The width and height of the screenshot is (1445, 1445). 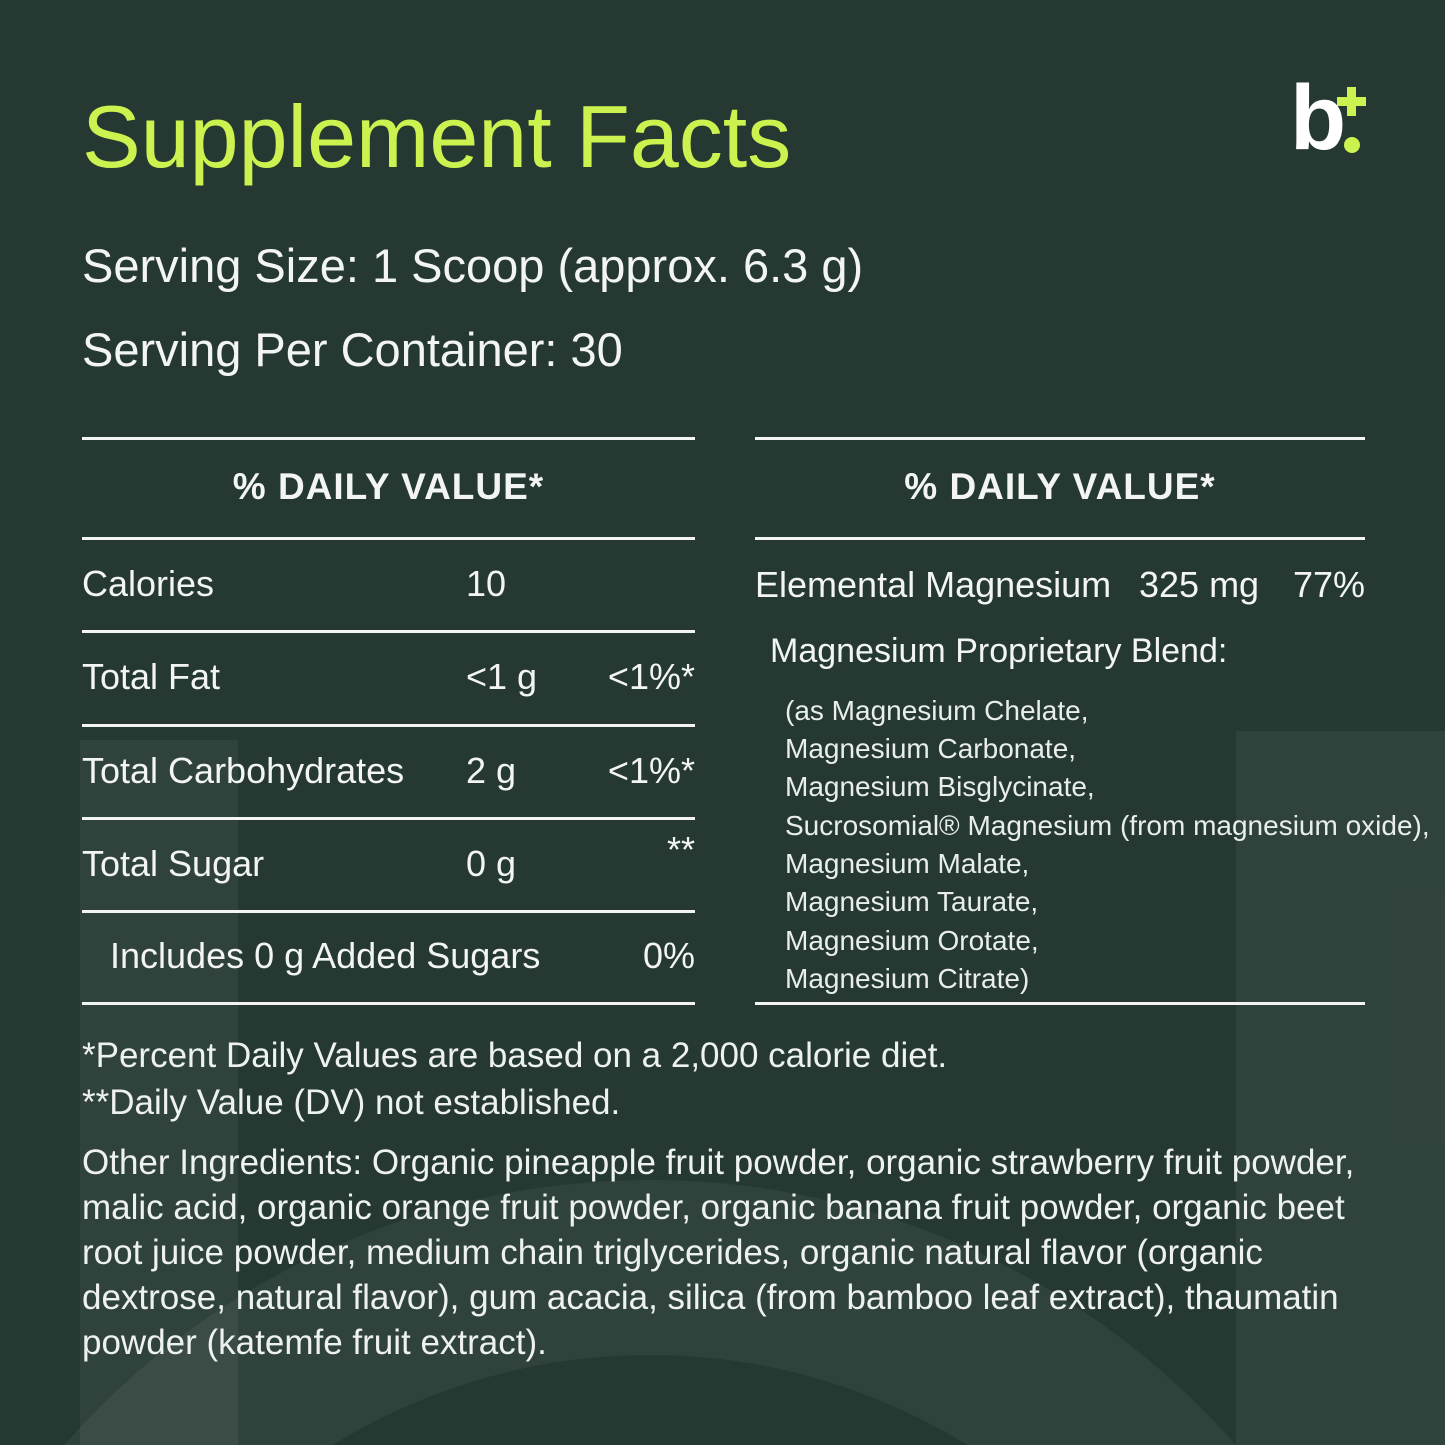 I want to click on logo-plus-icon, so click(x=1351, y=101).